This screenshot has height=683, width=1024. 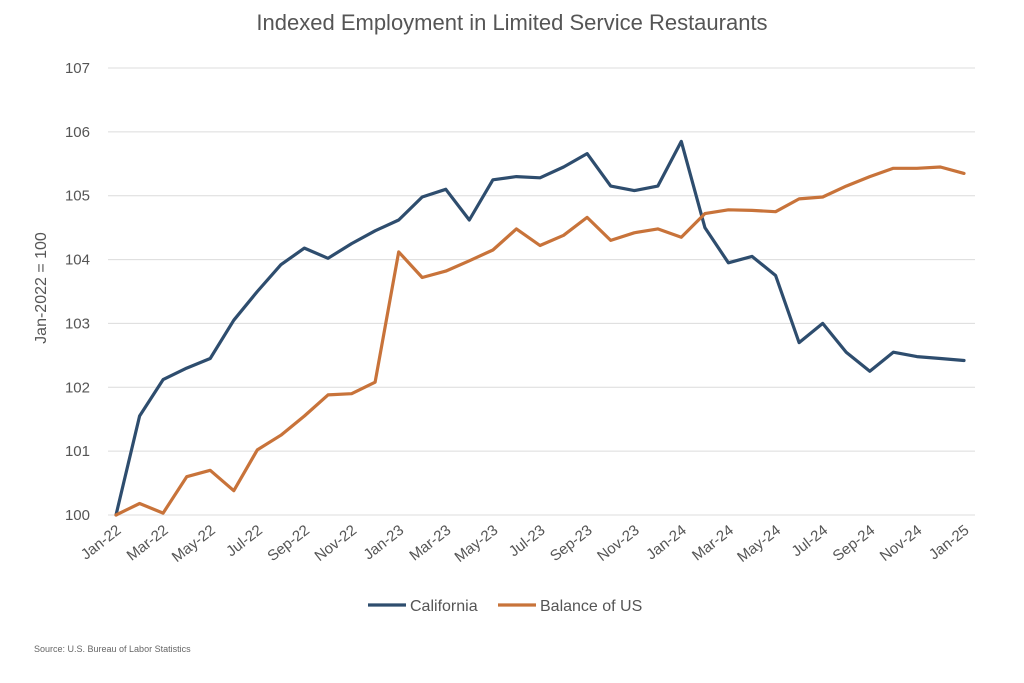 What do you see at coordinates (77, 387) in the screenshot?
I see `y-tick-label: 102` at bounding box center [77, 387].